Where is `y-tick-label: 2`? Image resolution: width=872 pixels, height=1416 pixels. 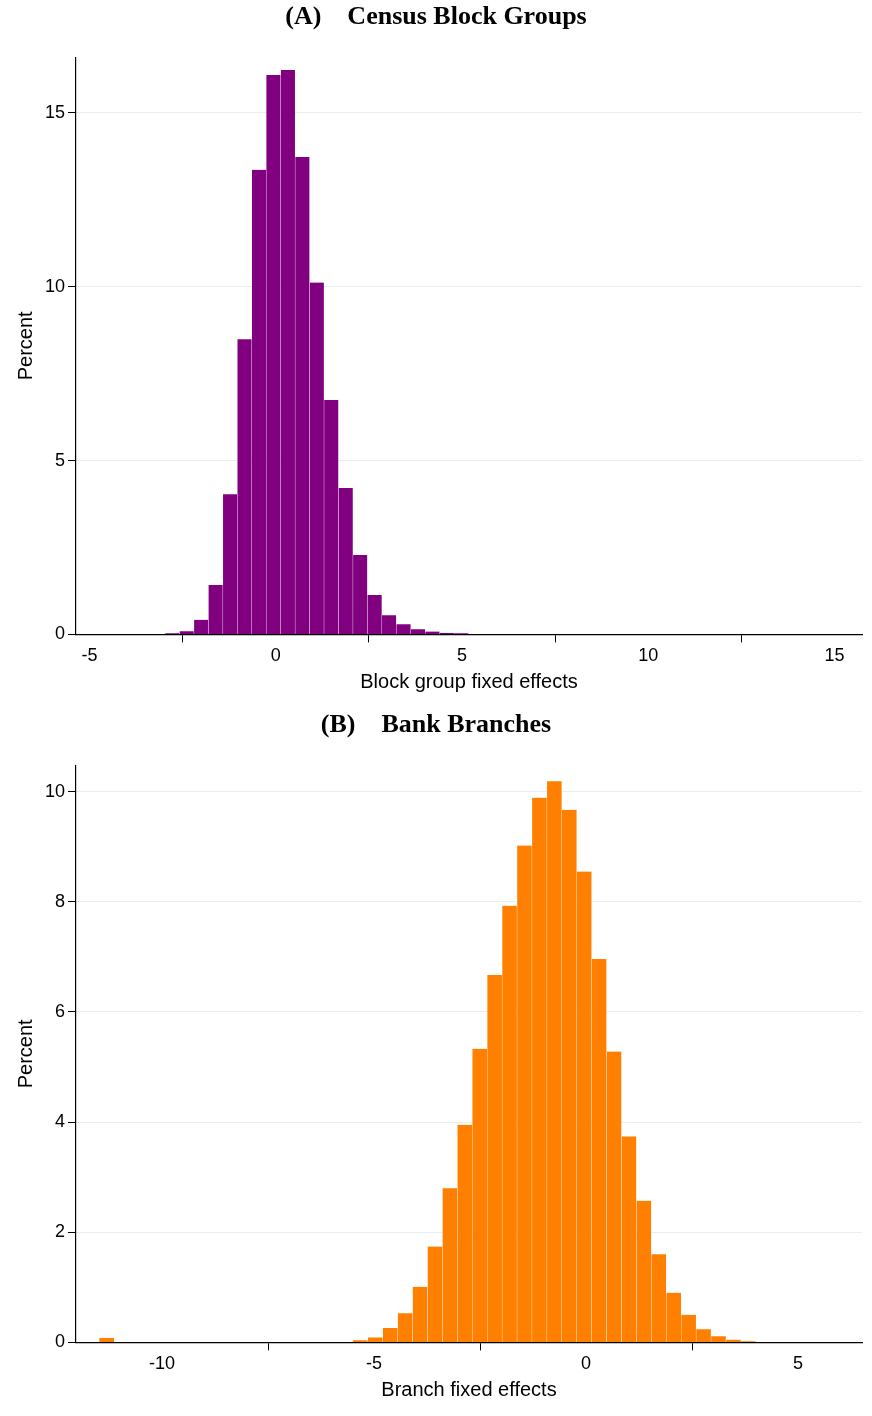
y-tick-label: 2 is located at coordinates (60, 1231).